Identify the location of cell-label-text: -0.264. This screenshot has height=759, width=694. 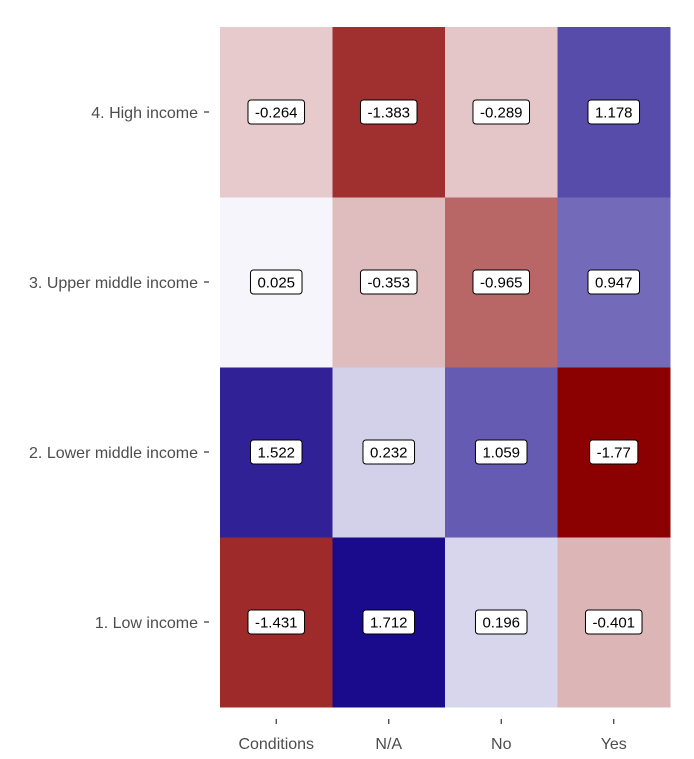
(276, 113).